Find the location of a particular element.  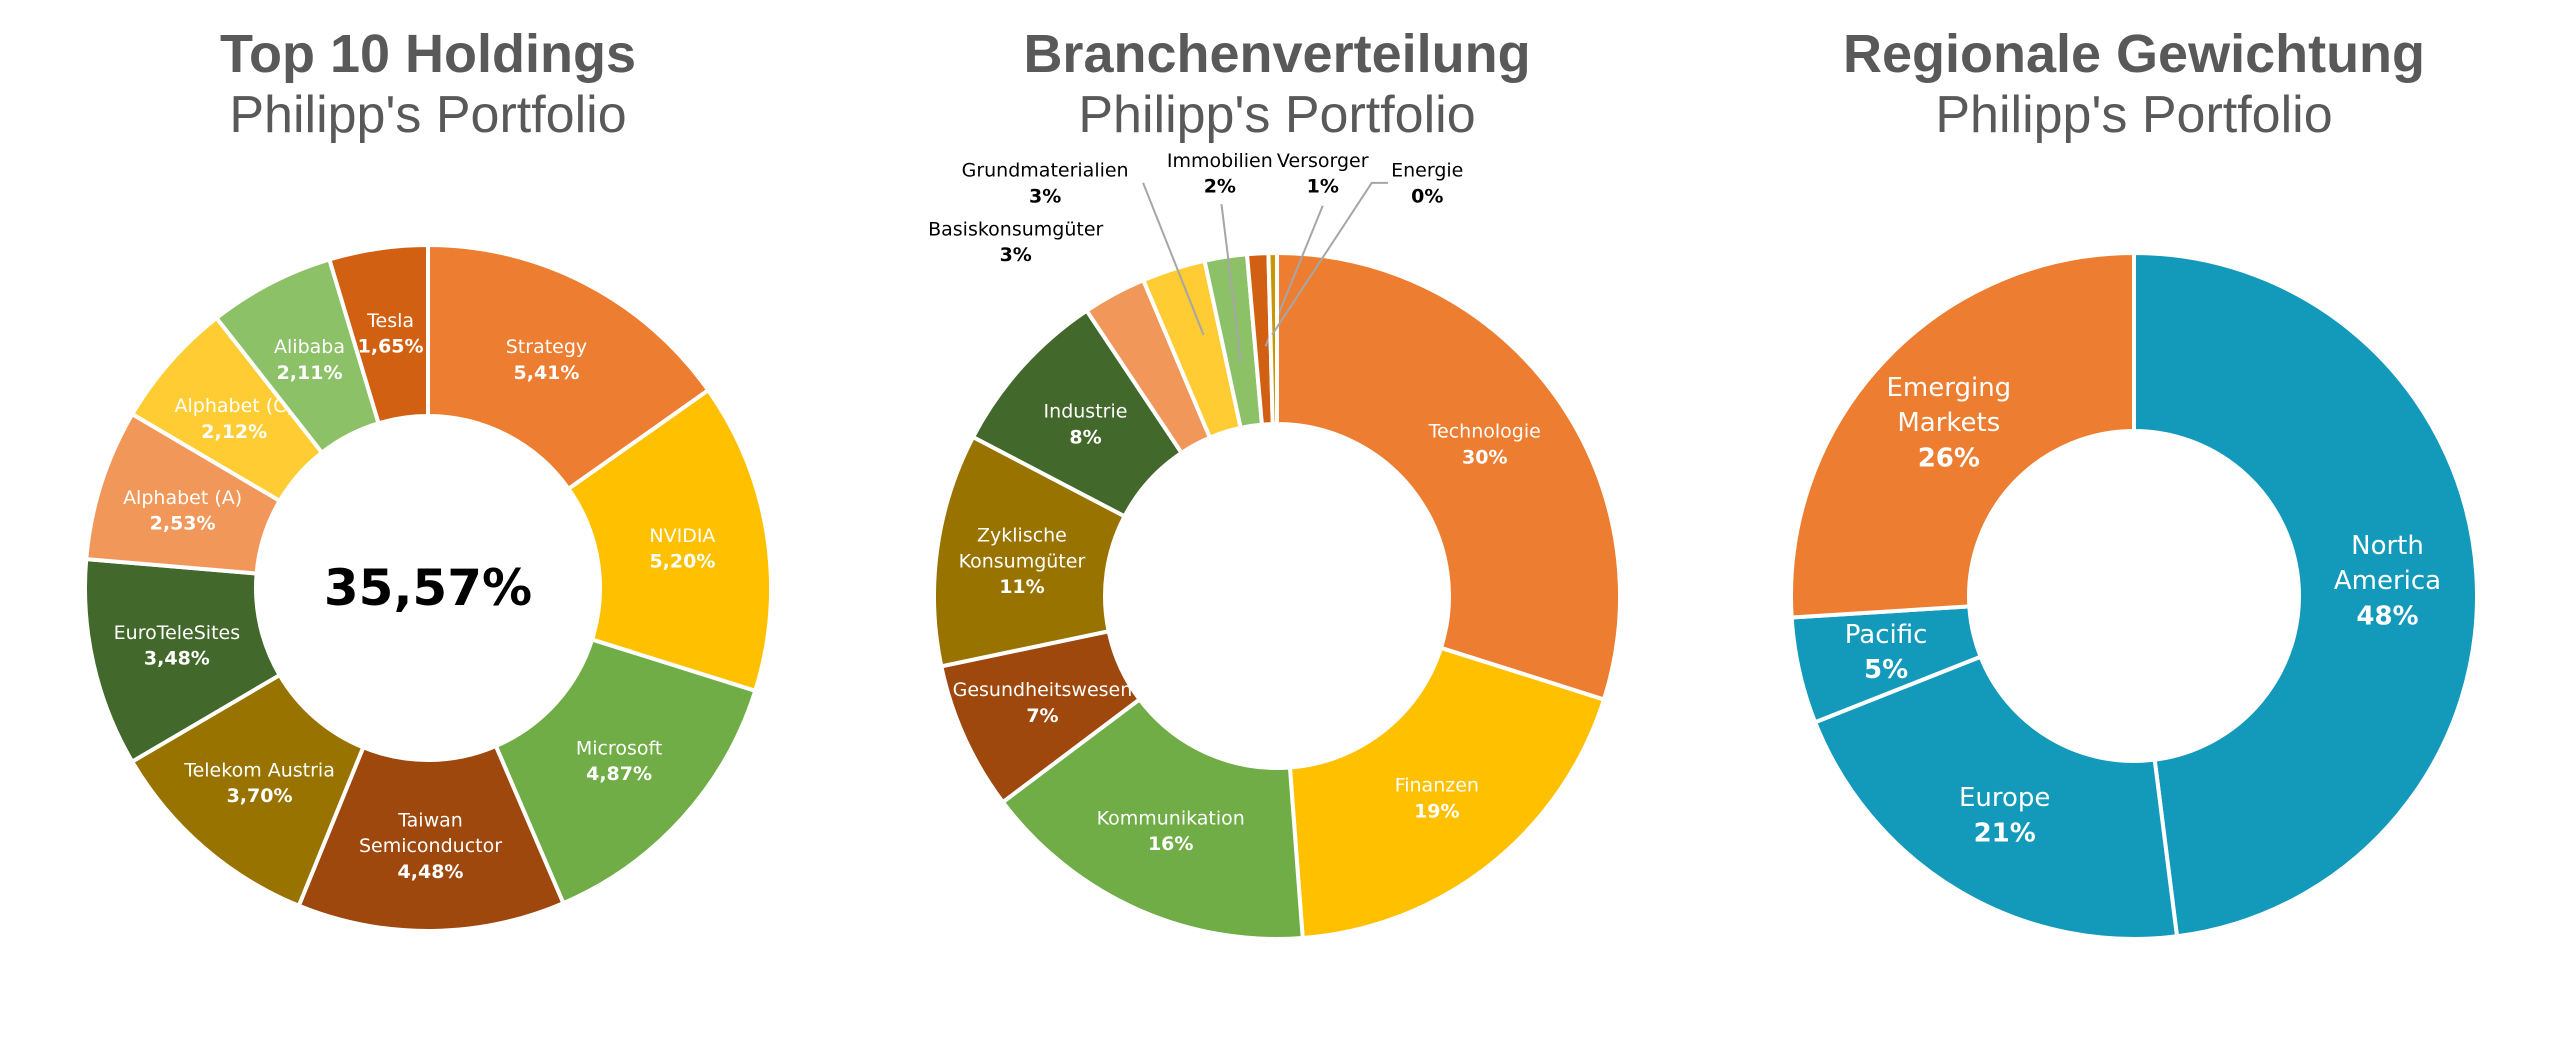

slice-taiwan-semiconductor is located at coordinates (431, 838).